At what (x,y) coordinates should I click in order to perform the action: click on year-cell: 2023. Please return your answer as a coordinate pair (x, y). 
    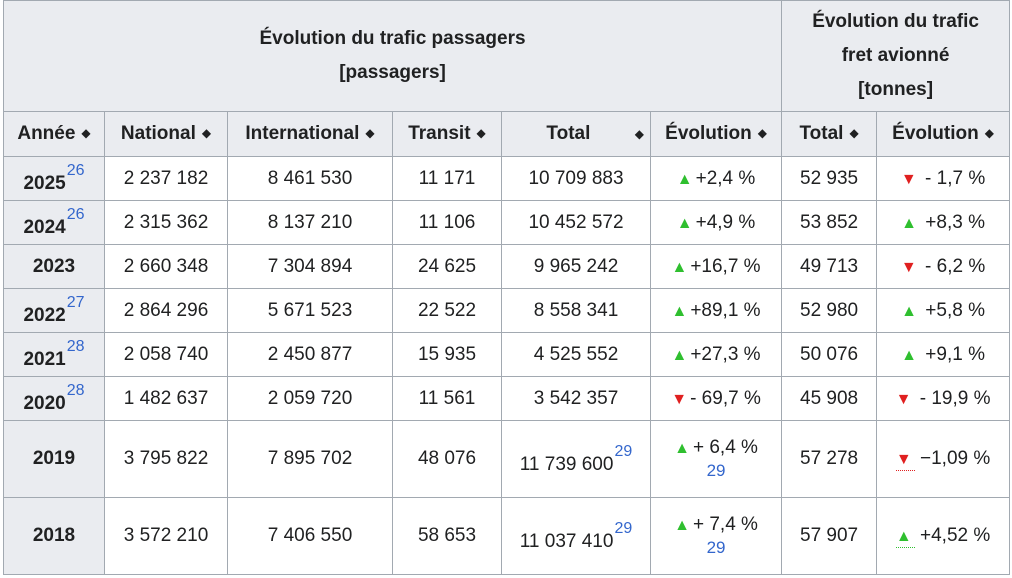
    Looking at the image, I should click on (54, 266).